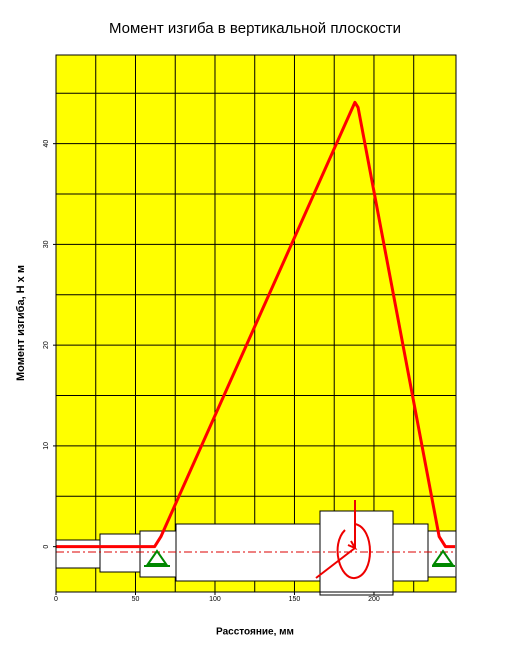  What do you see at coordinates (343, 539) in the screenshot?
I see `torque-arrow` at bounding box center [343, 539].